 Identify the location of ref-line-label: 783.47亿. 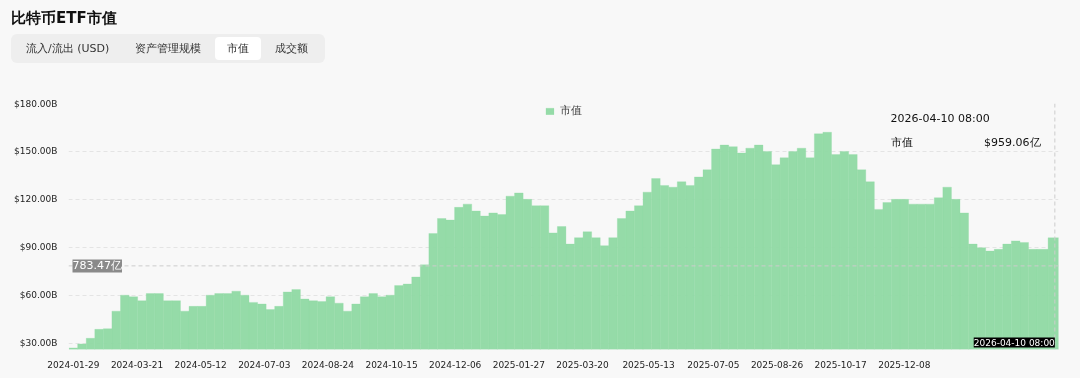
(97, 266).